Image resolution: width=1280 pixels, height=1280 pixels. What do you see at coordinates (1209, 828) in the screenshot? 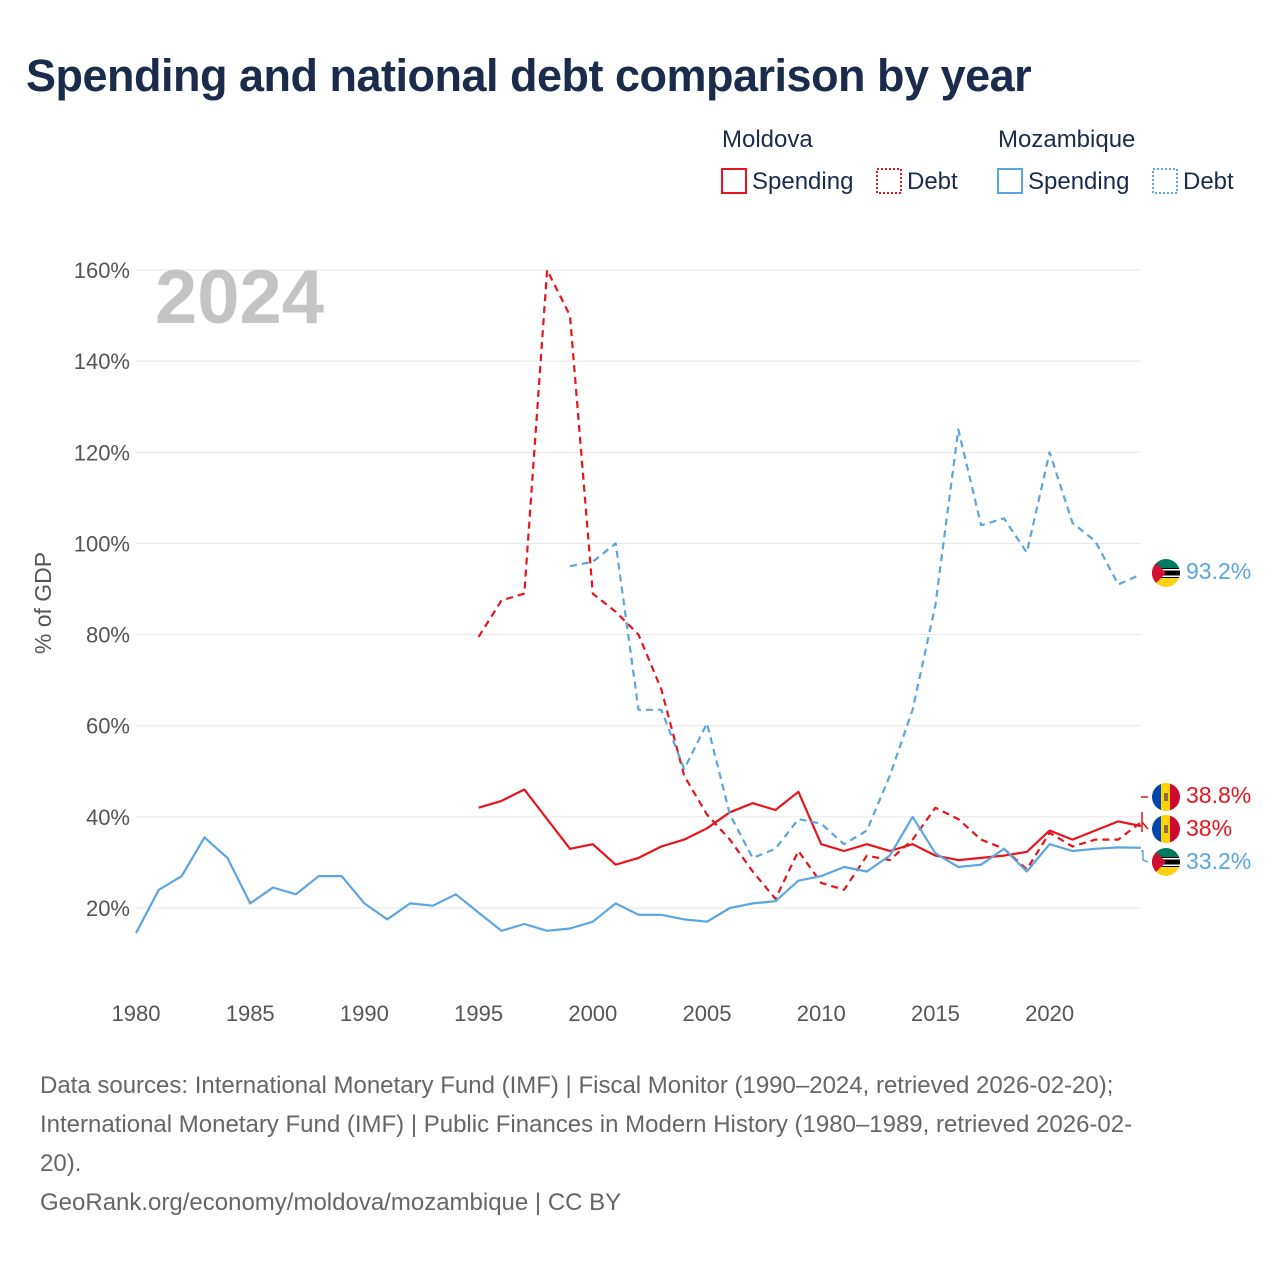
I see `end-label-moldova-spending: 38%` at bounding box center [1209, 828].